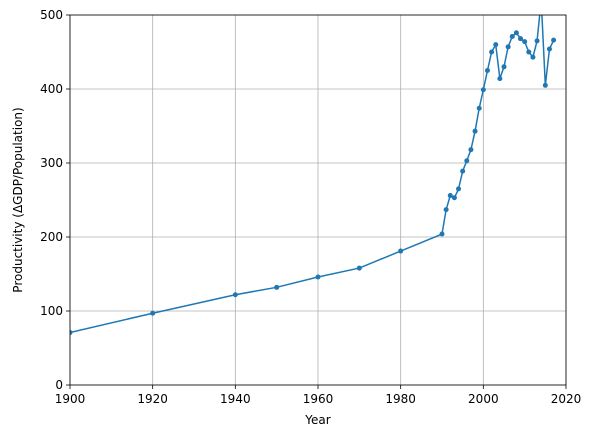  What do you see at coordinates (318, 399) in the screenshot?
I see `x-tick-label: 1960` at bounding box center [318, 399].